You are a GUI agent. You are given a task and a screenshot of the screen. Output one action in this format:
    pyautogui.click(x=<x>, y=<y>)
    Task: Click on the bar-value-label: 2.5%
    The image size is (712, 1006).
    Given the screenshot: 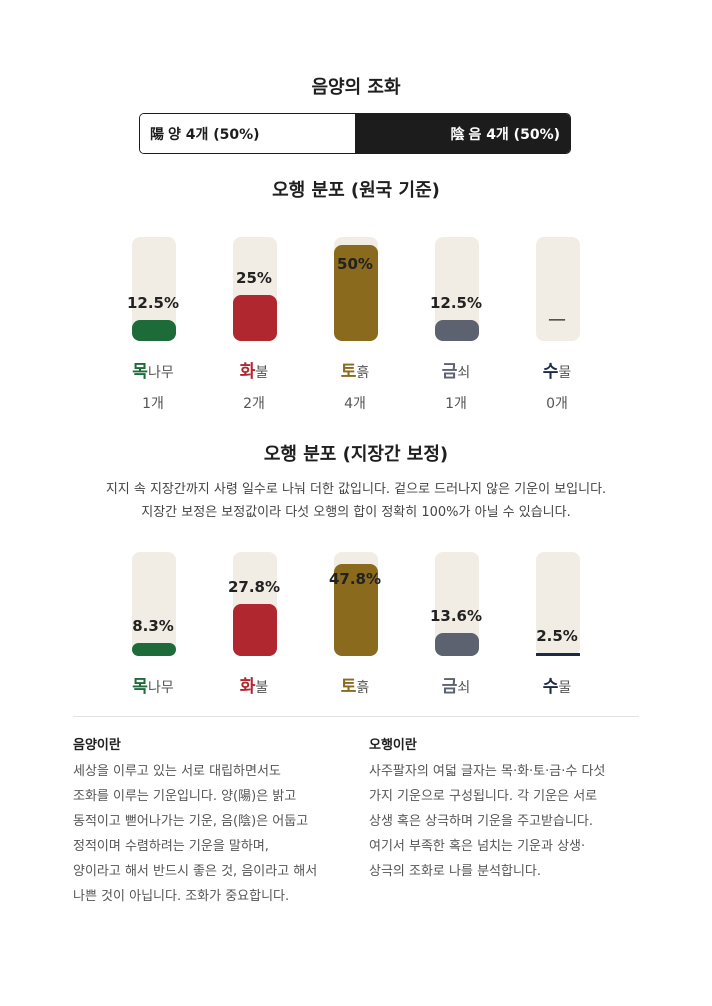 What is the action you would take?
    pyautogui.click(x=557, y=636)
    